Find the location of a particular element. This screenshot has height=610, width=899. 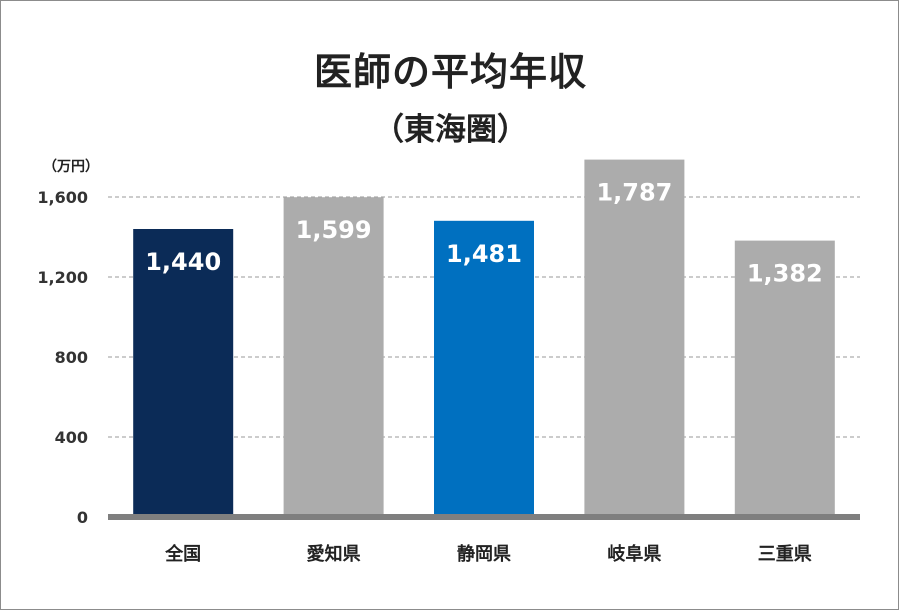

x-tick-label: 岐阜県 is located at coordinates (634, 554).